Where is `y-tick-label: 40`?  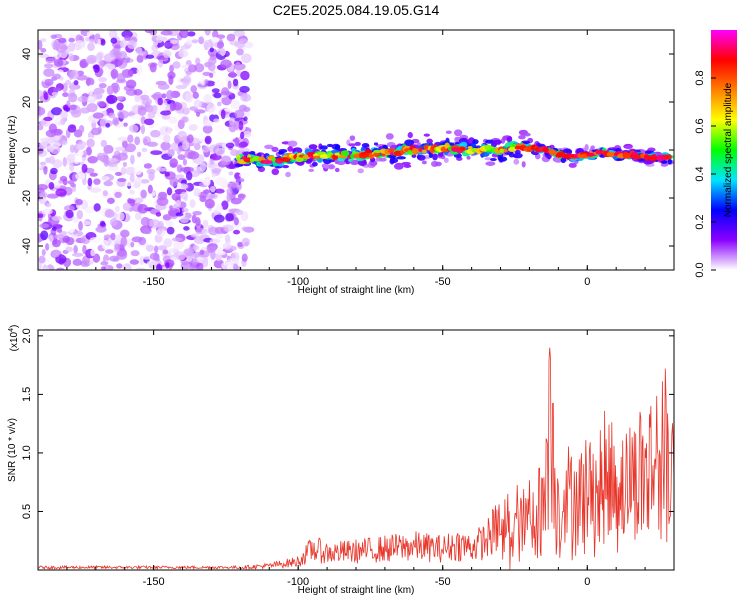
y-tick-label: 40 is located at coordinates (27, 54).